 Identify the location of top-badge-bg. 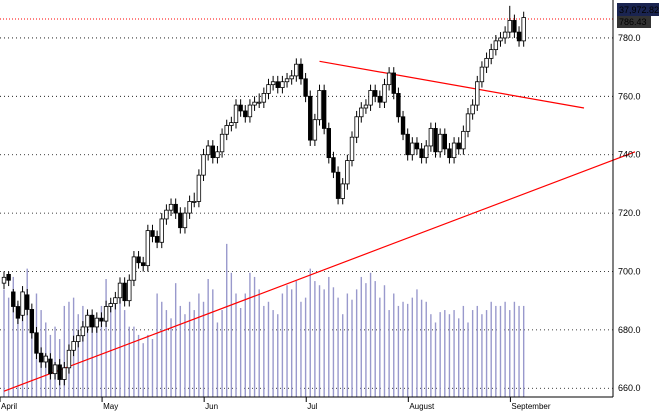
(638, 9).